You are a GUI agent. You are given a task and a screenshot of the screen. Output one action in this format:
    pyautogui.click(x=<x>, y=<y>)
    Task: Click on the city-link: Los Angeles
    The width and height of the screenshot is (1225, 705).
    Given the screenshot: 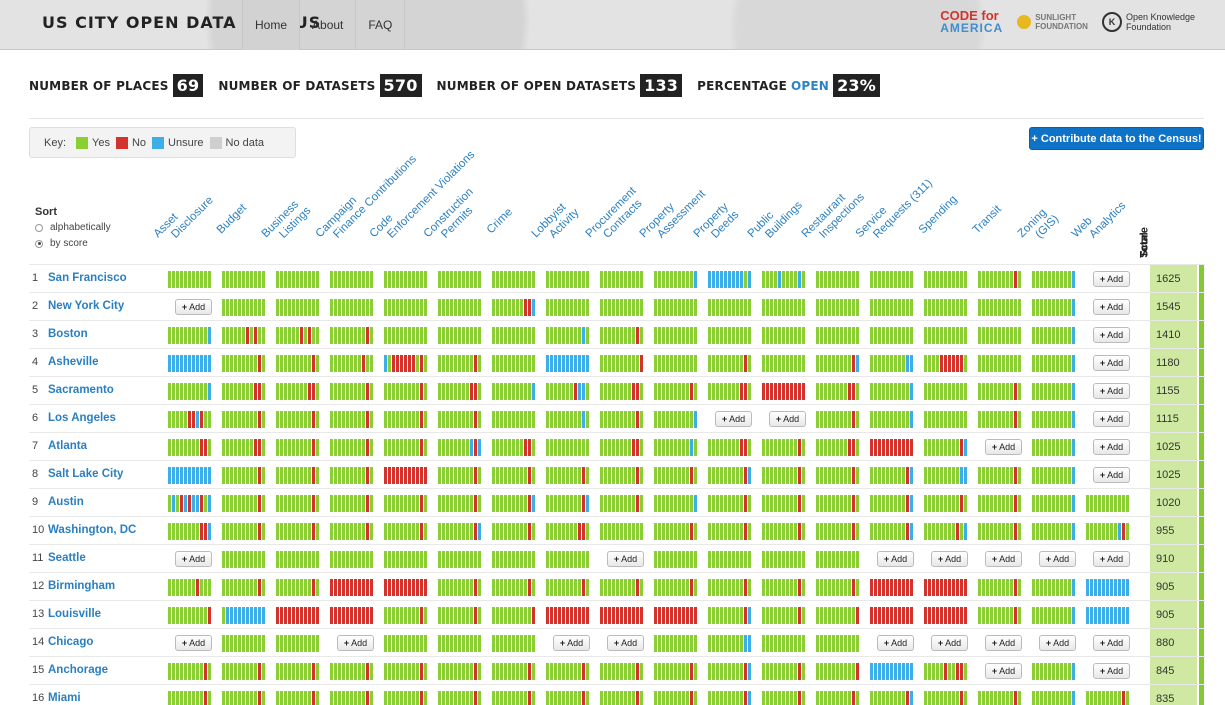 What is the action you would take?
    pyautogui.click(x=82, y=418)
    